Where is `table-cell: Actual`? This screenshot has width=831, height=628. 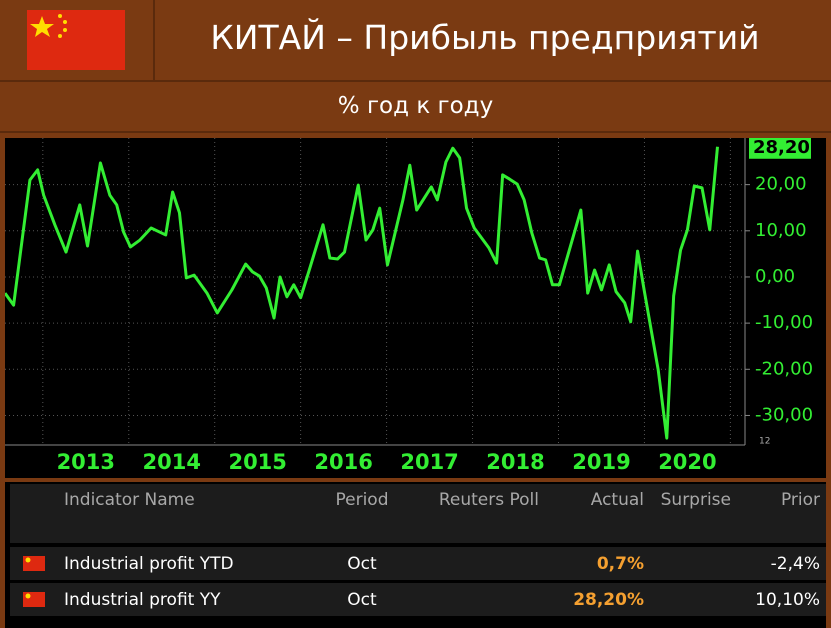
table-cell: Actual is located at coordinates (597, 513).